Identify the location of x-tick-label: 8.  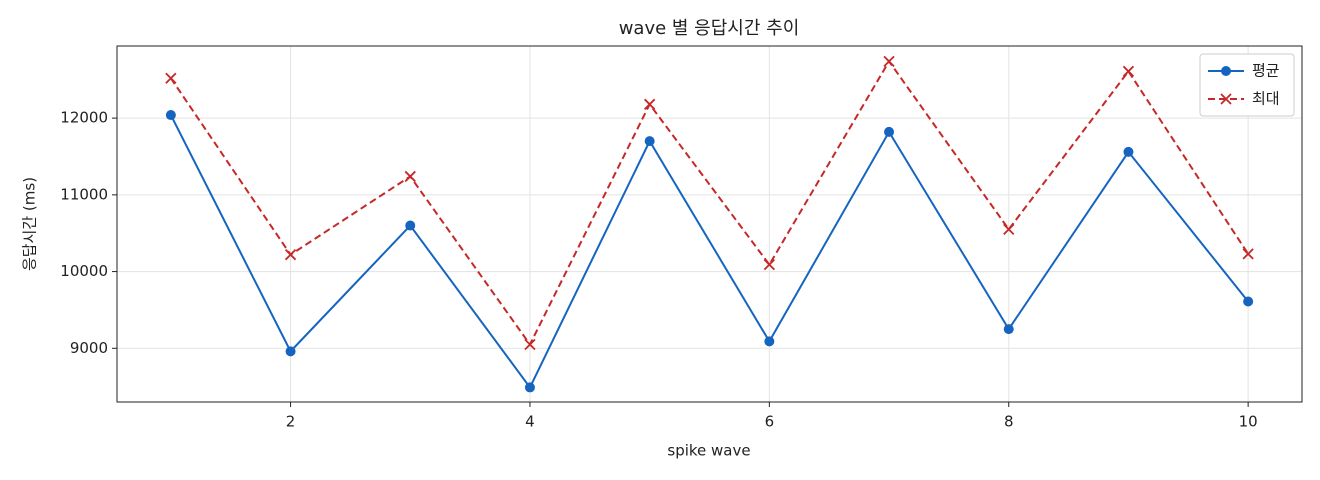
(1009, 422).